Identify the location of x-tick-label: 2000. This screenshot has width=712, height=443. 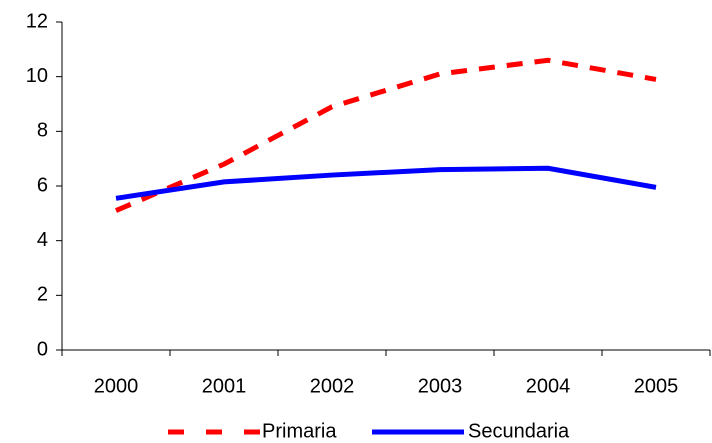
(116, 386).